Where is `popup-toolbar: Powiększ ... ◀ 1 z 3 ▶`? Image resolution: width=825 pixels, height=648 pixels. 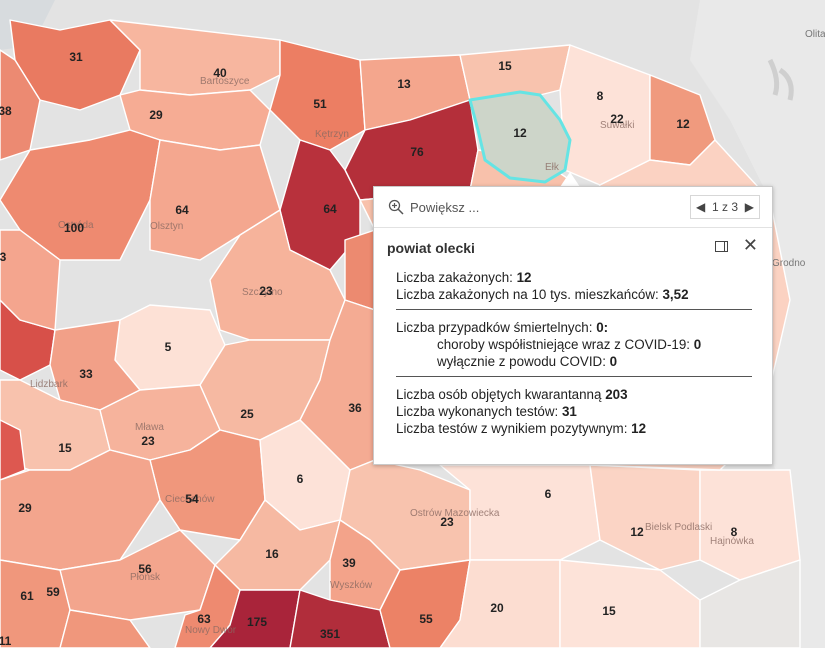 popup-toolbar: Powiększ ... ◀ 1 z 3 ▶ is located at coordinates (573, 207).